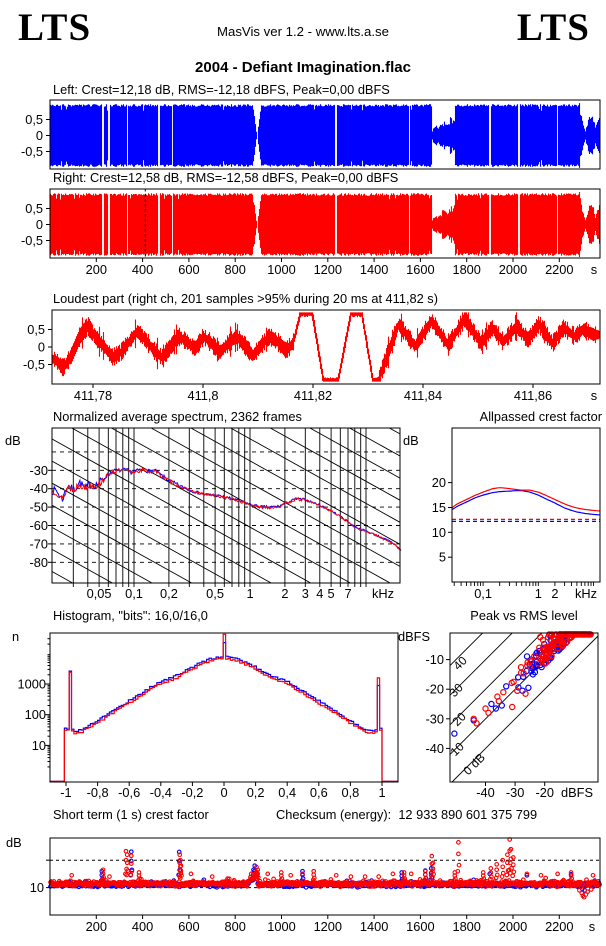  I want to click on tick-label: 0,1, so click(483, 593).